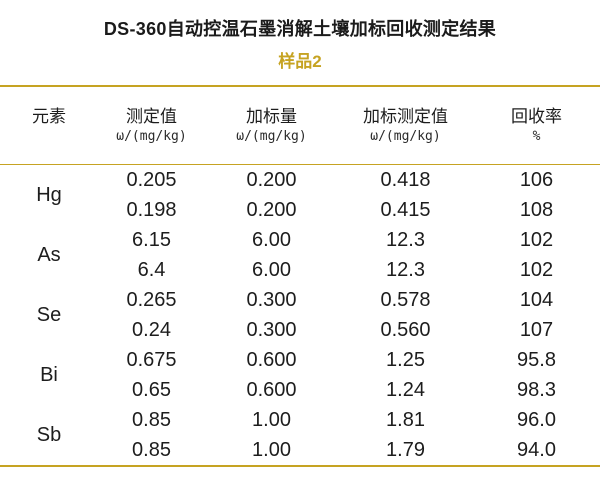 The image size is (600, 491). Describe the element at coordinates (49, 434) in the screenshot. I see `element-cell-sb: Sb` at that location.